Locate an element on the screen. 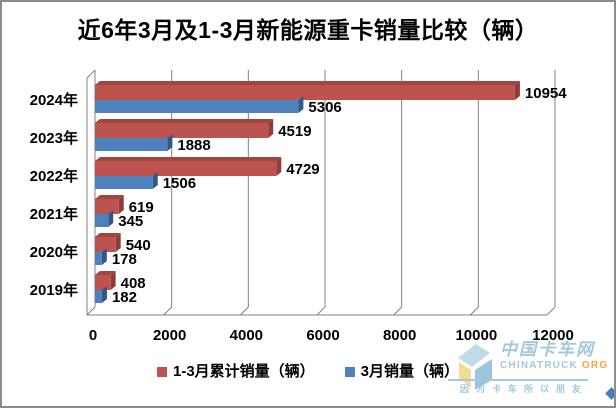 Image resolution: width=616 pixels, height=408 pixels. legend-item-cumulative: 1-3月累计销量（辆） is located at coordinates (235, 372).